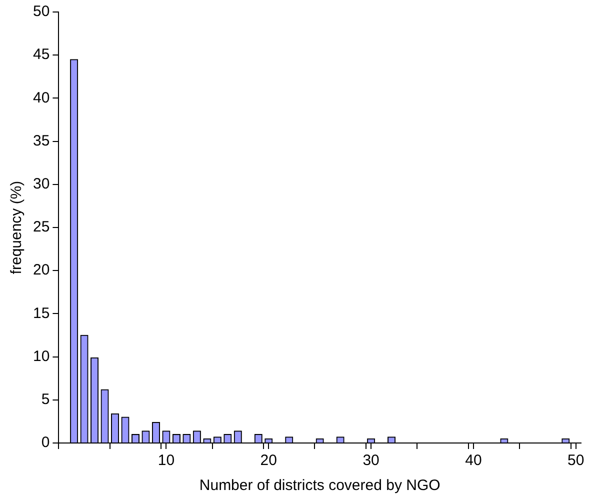  Describe the element at coordinates (41, 11) in the screenshot. I see `y-tick-label: 50` at that location.